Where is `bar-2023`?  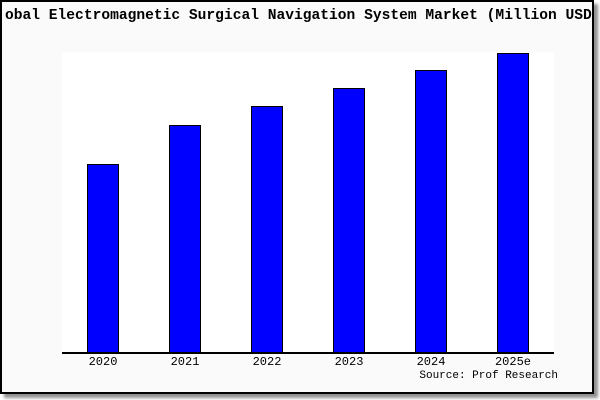 bar-2023 is located at coordinates (349, 220).